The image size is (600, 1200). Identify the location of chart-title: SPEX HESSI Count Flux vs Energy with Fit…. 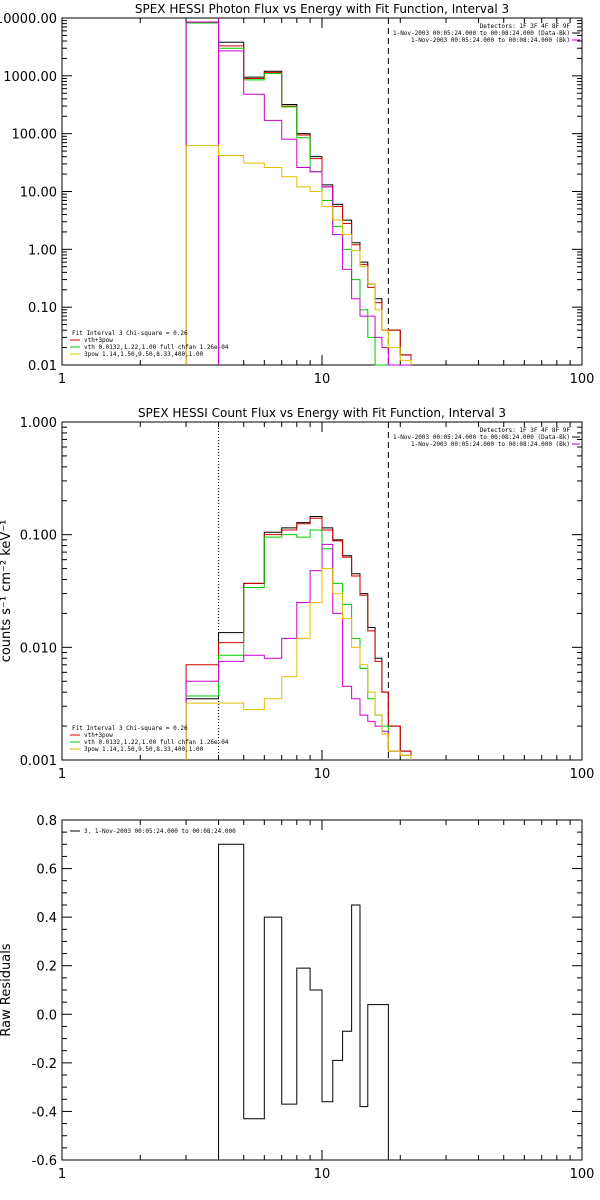
(322, 413).